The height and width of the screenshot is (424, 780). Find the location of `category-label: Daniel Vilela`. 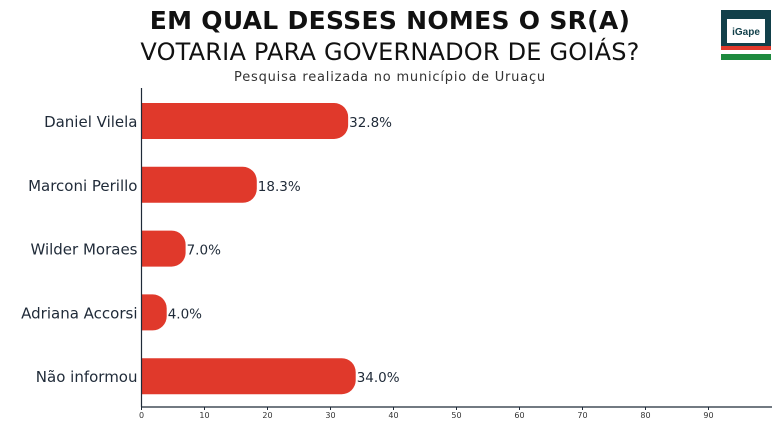

category-label: Daniel Vilela is located at coordinates (90, 122).